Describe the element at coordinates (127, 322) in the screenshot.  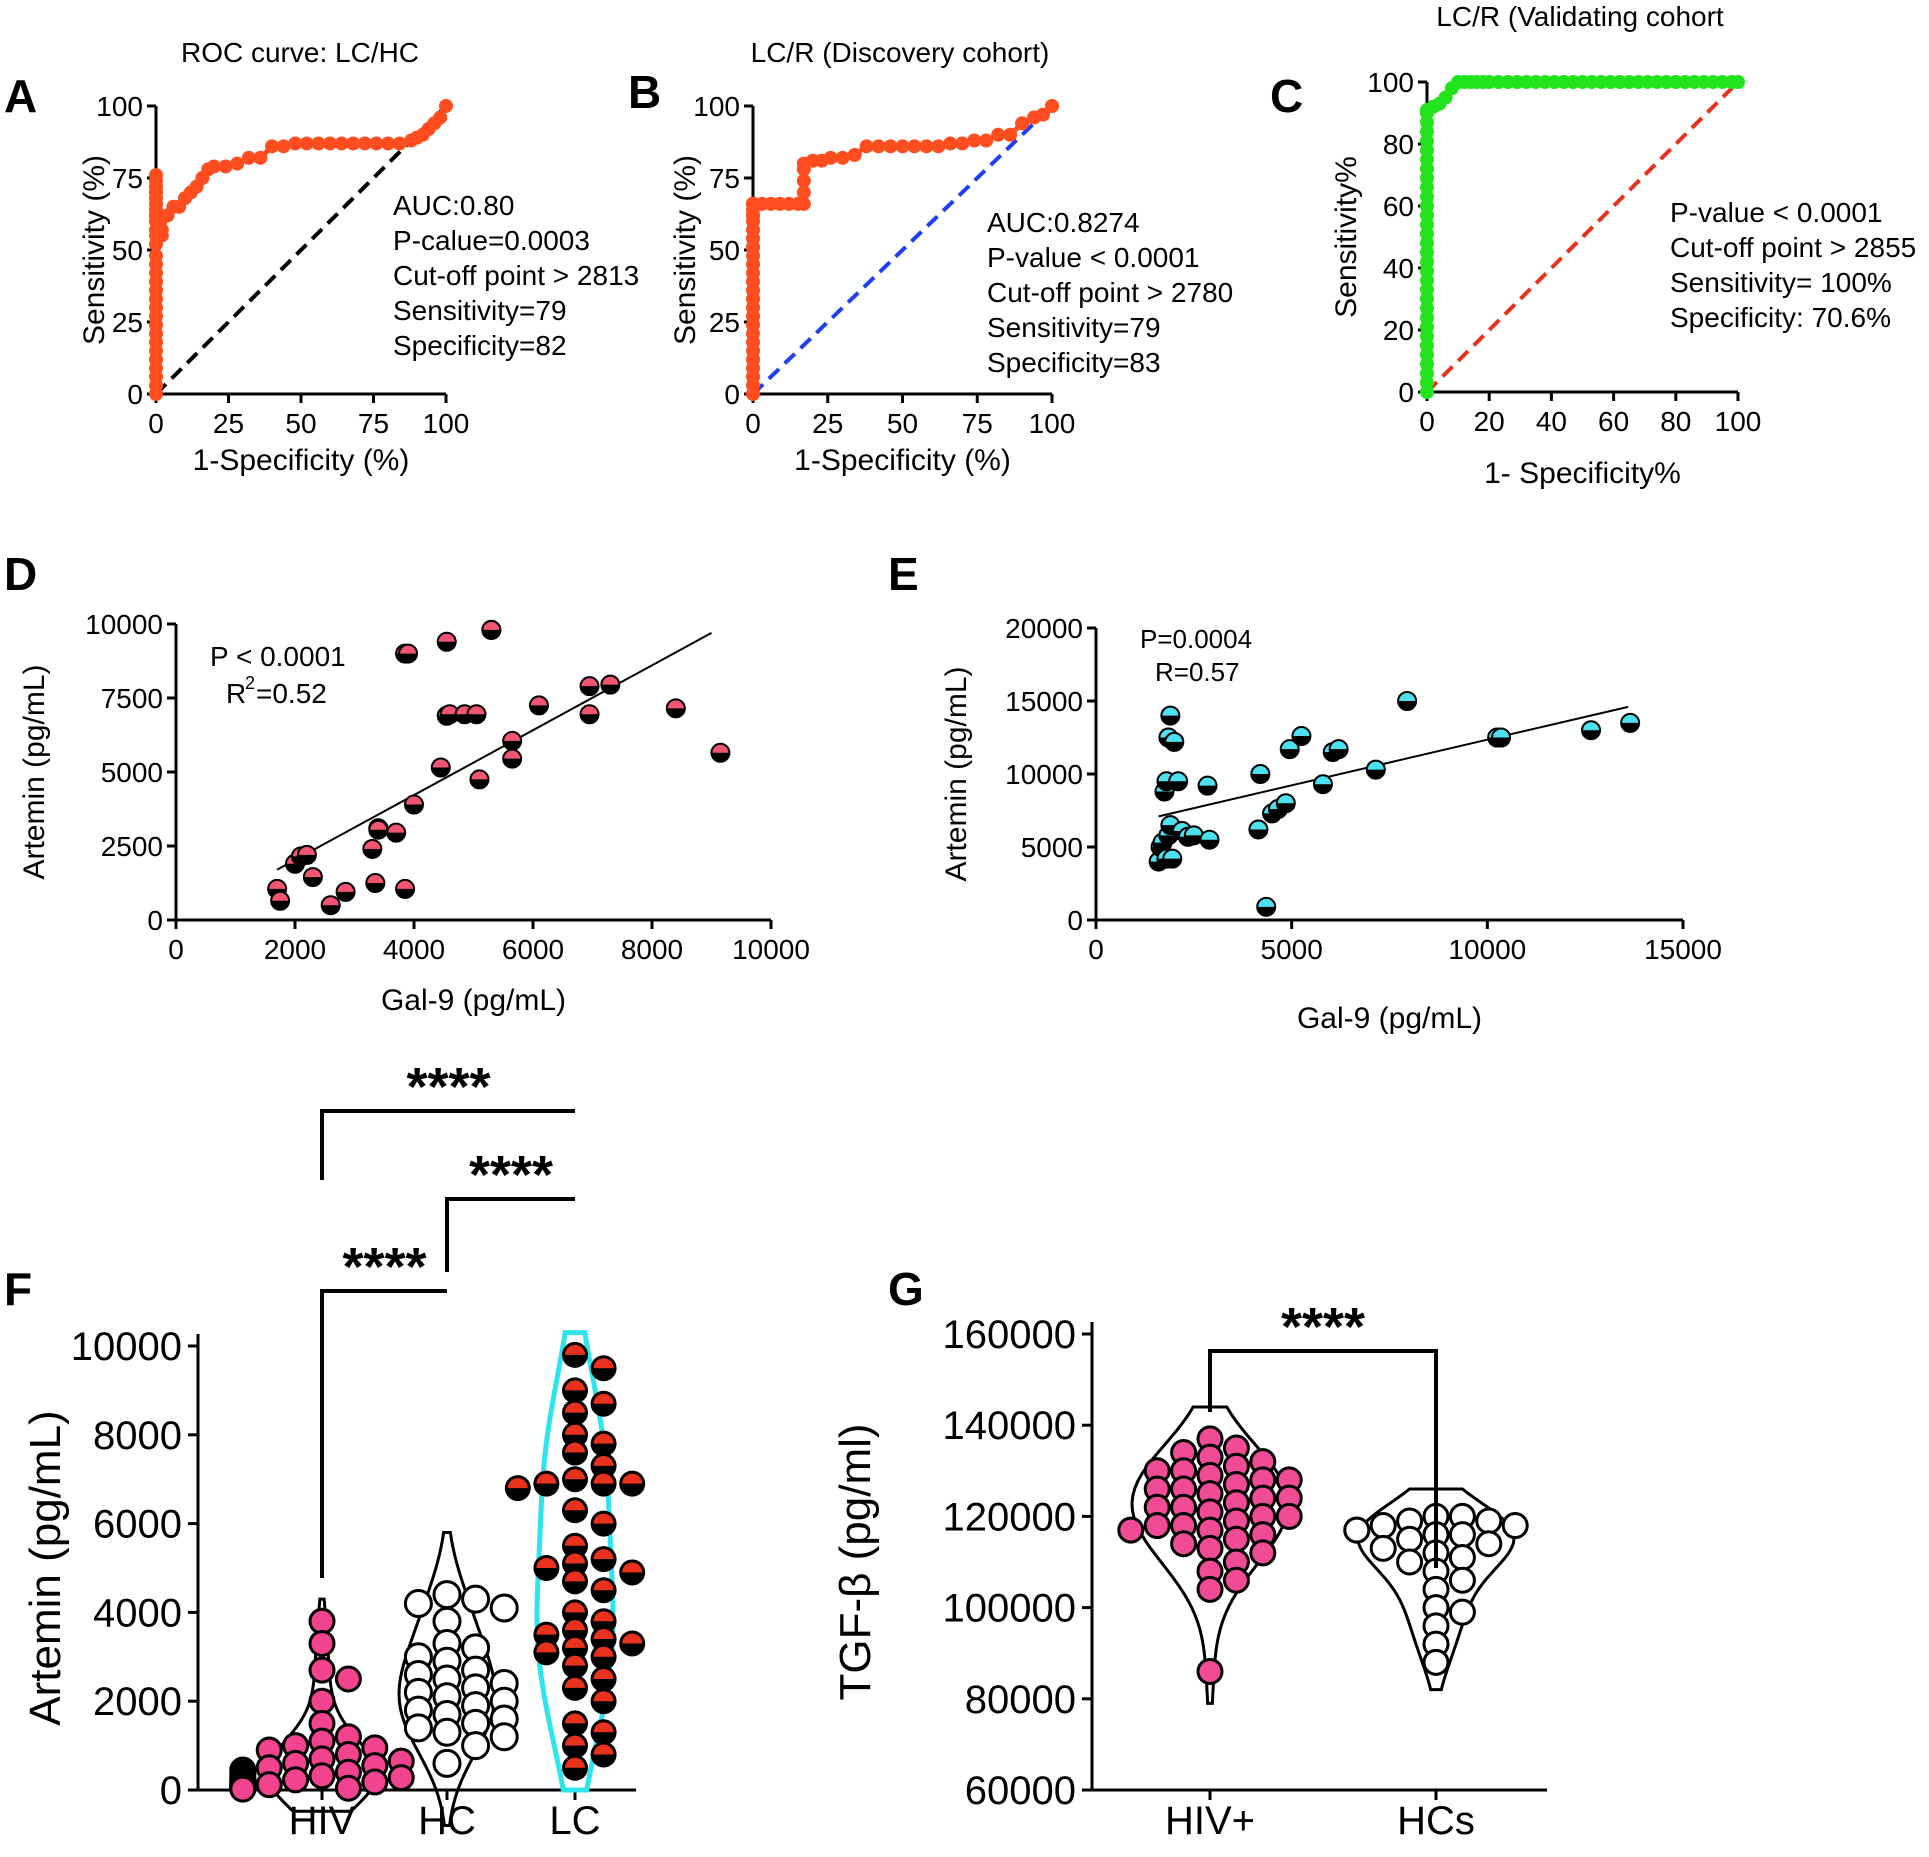
I see `roc-A-y-tick-label: 25` at that location.